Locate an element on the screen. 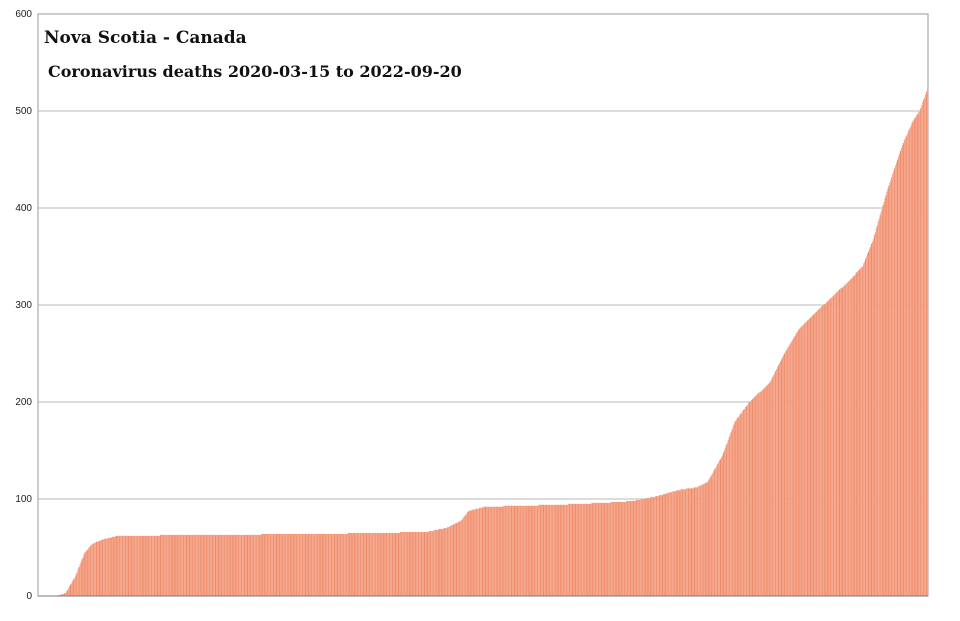 This screenshot has width=960, height=621. y-tick-label: 0 is located at coordinates (29, 596).